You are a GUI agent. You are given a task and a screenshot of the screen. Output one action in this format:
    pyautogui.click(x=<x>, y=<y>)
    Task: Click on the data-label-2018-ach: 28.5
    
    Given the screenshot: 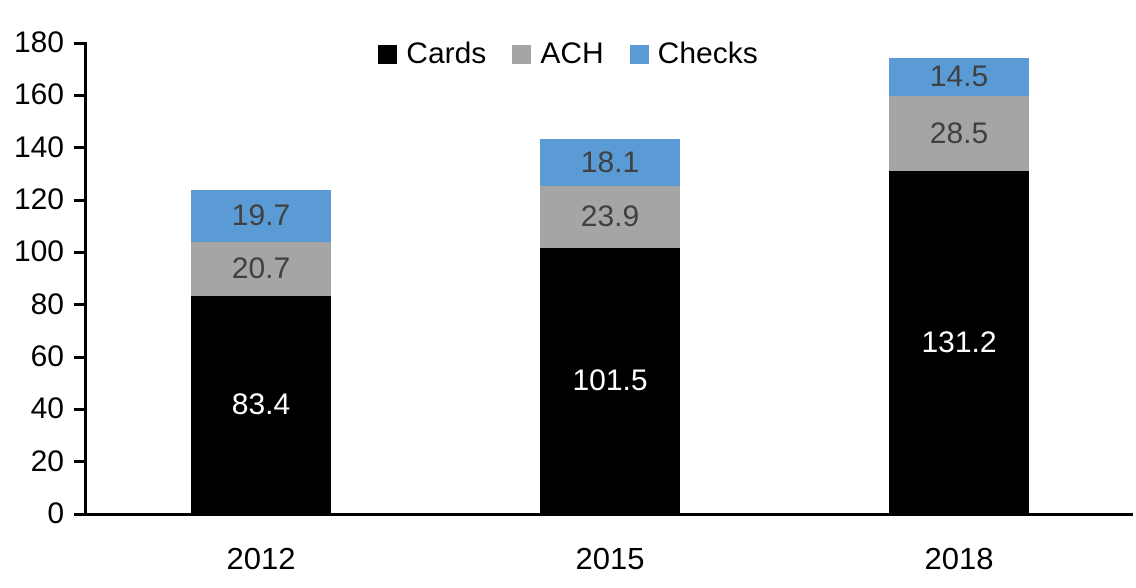 What is the action you would take?
    pyautogui.click(x=959, y=133)
    